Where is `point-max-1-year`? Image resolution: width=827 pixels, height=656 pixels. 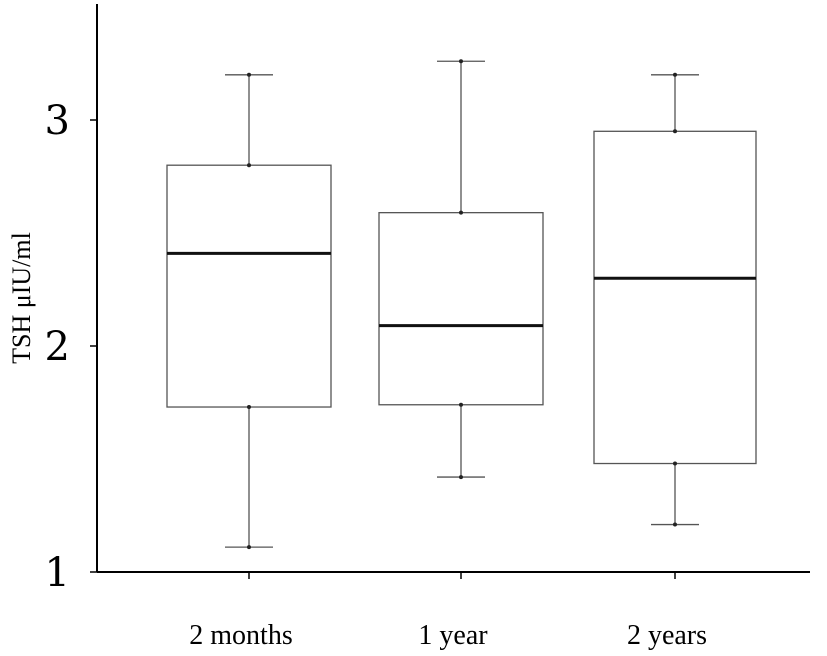 point-max-1-year is located at coordinates (461, 61).